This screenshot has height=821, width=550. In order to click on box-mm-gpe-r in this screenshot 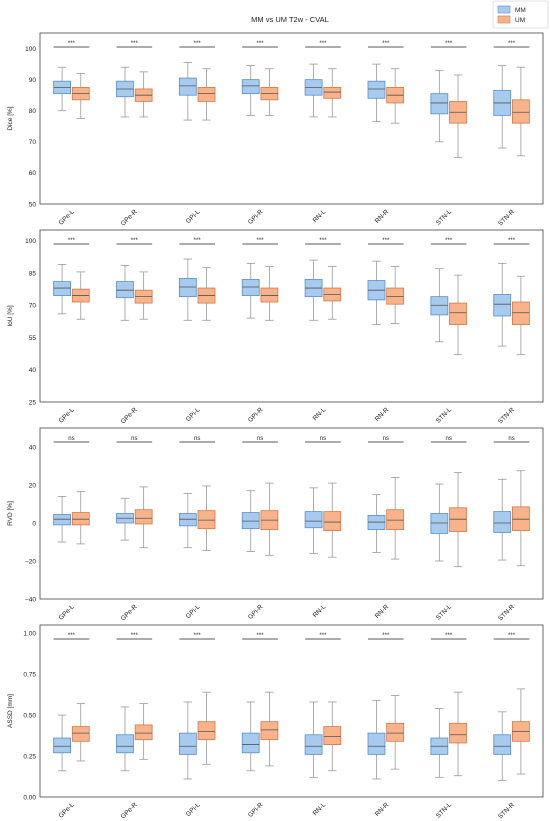, I will do `click(125, 293)`.